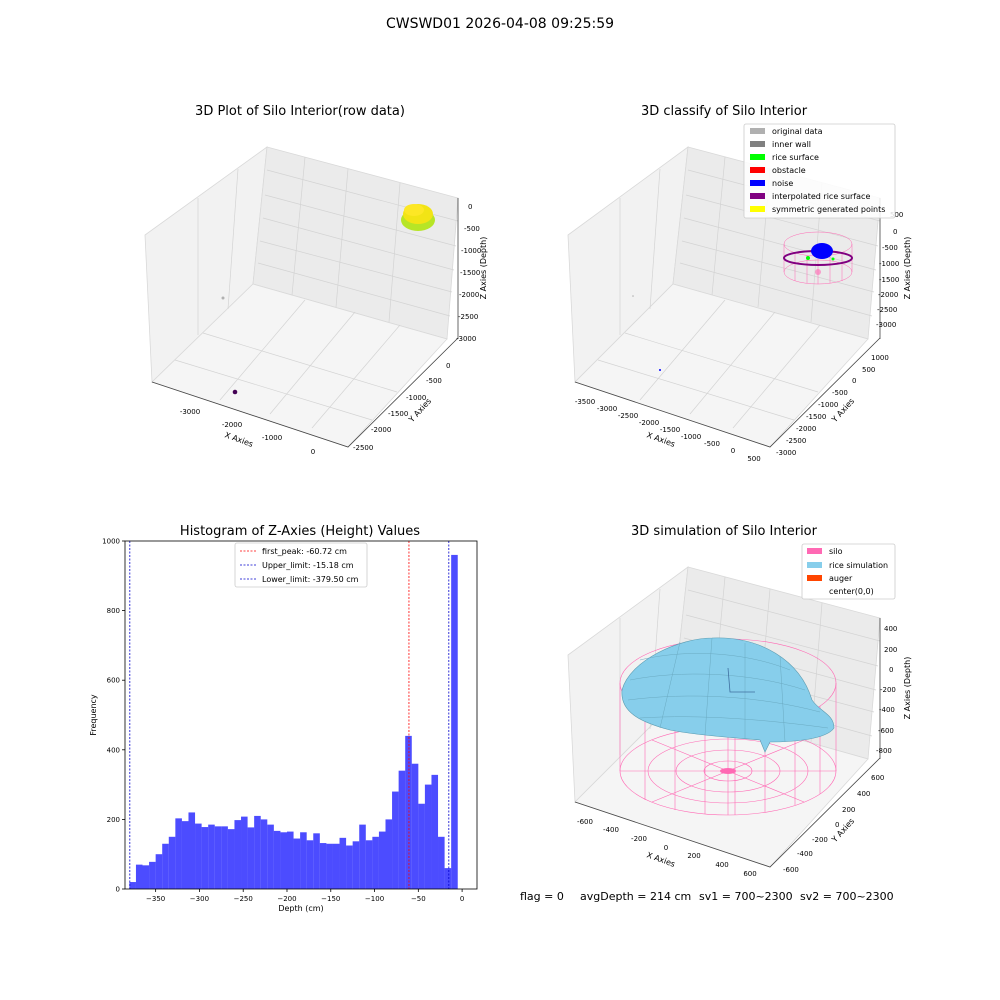 This screenshot has height=1000, width=1000. What do you see at coordinates (223, 298) in the screenshot?
I see `plot1-faint-point` at bounding box center [223, 298].